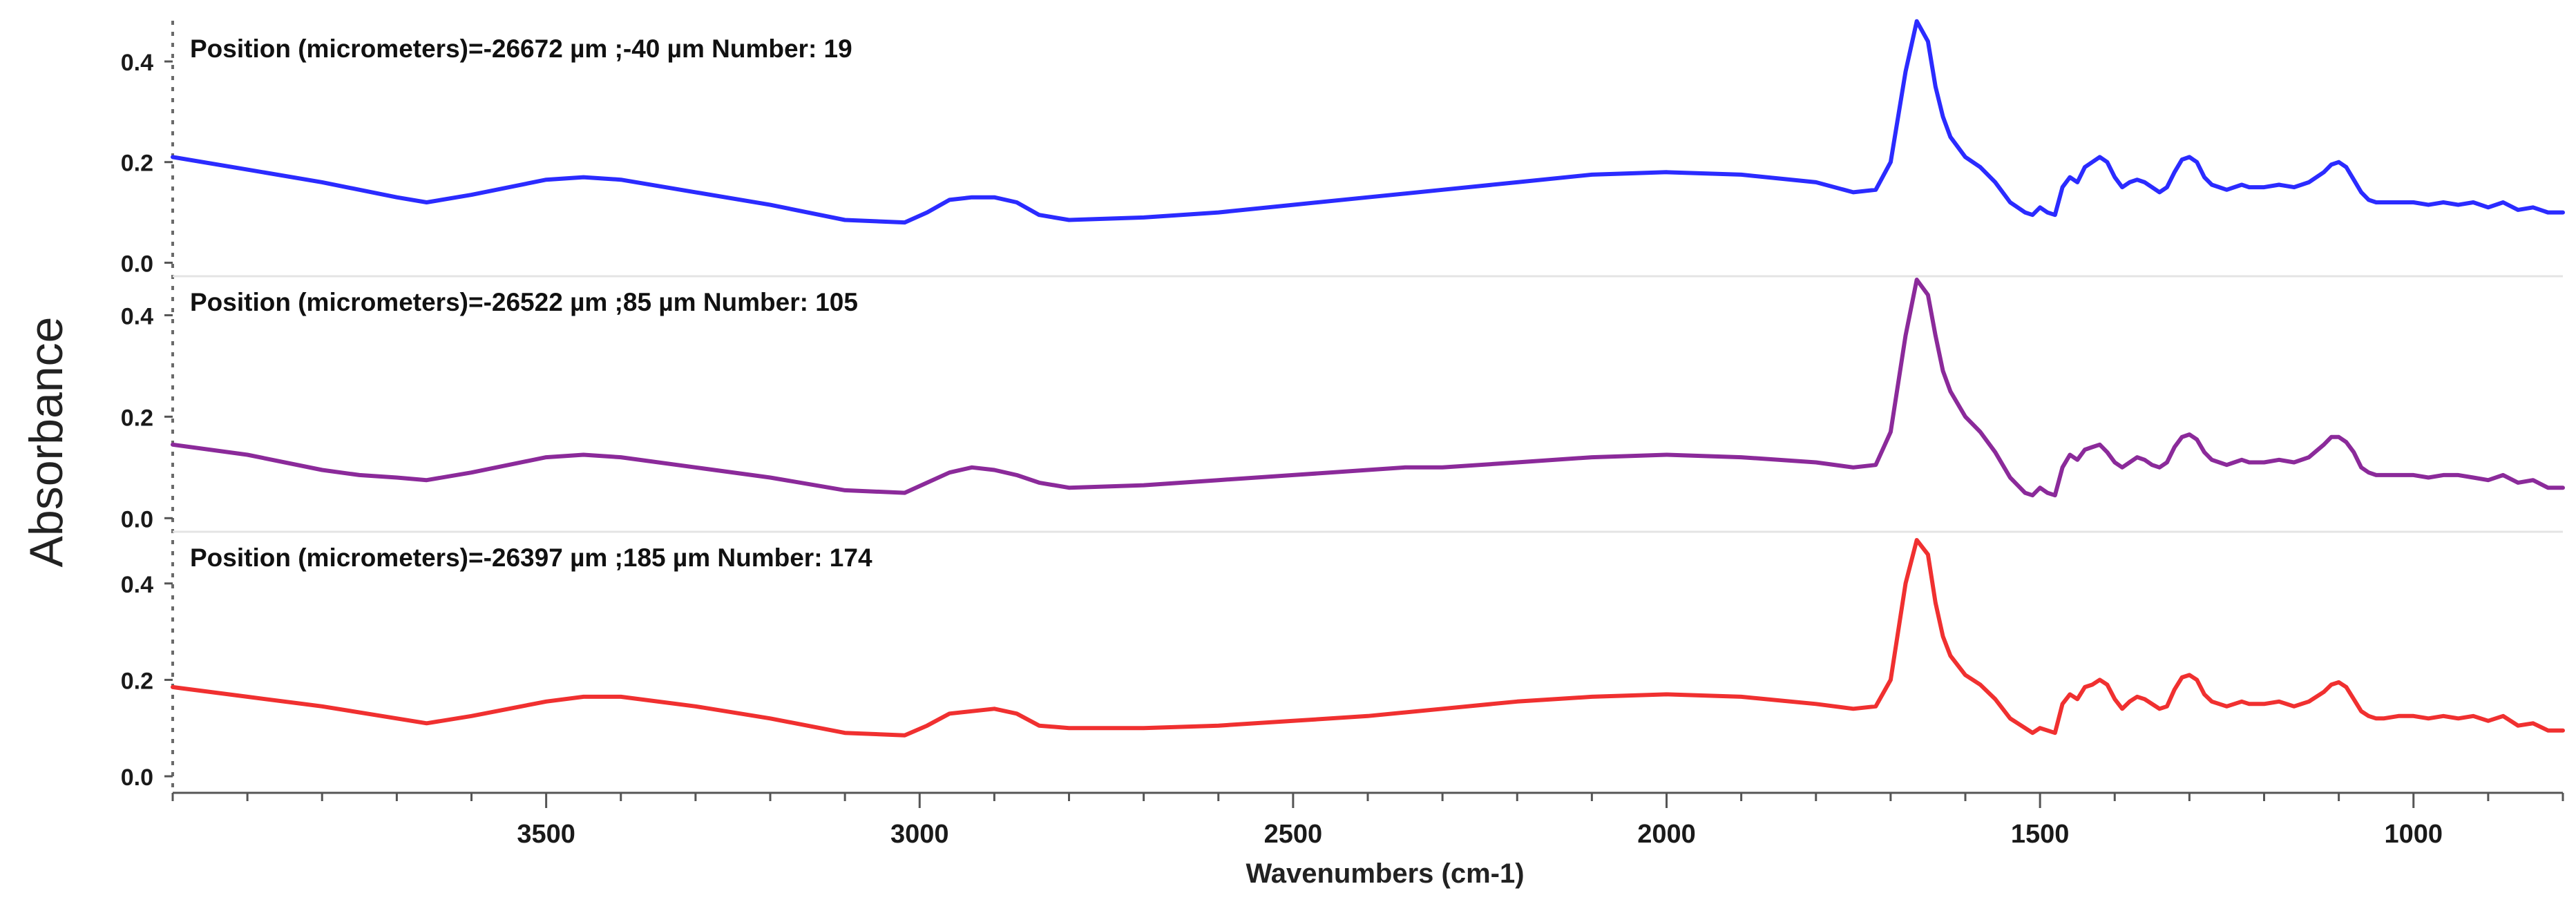  Describe the element at coordinates (2041, 834) in the screenshot. I see `x-tick-label: 1500` at that location.